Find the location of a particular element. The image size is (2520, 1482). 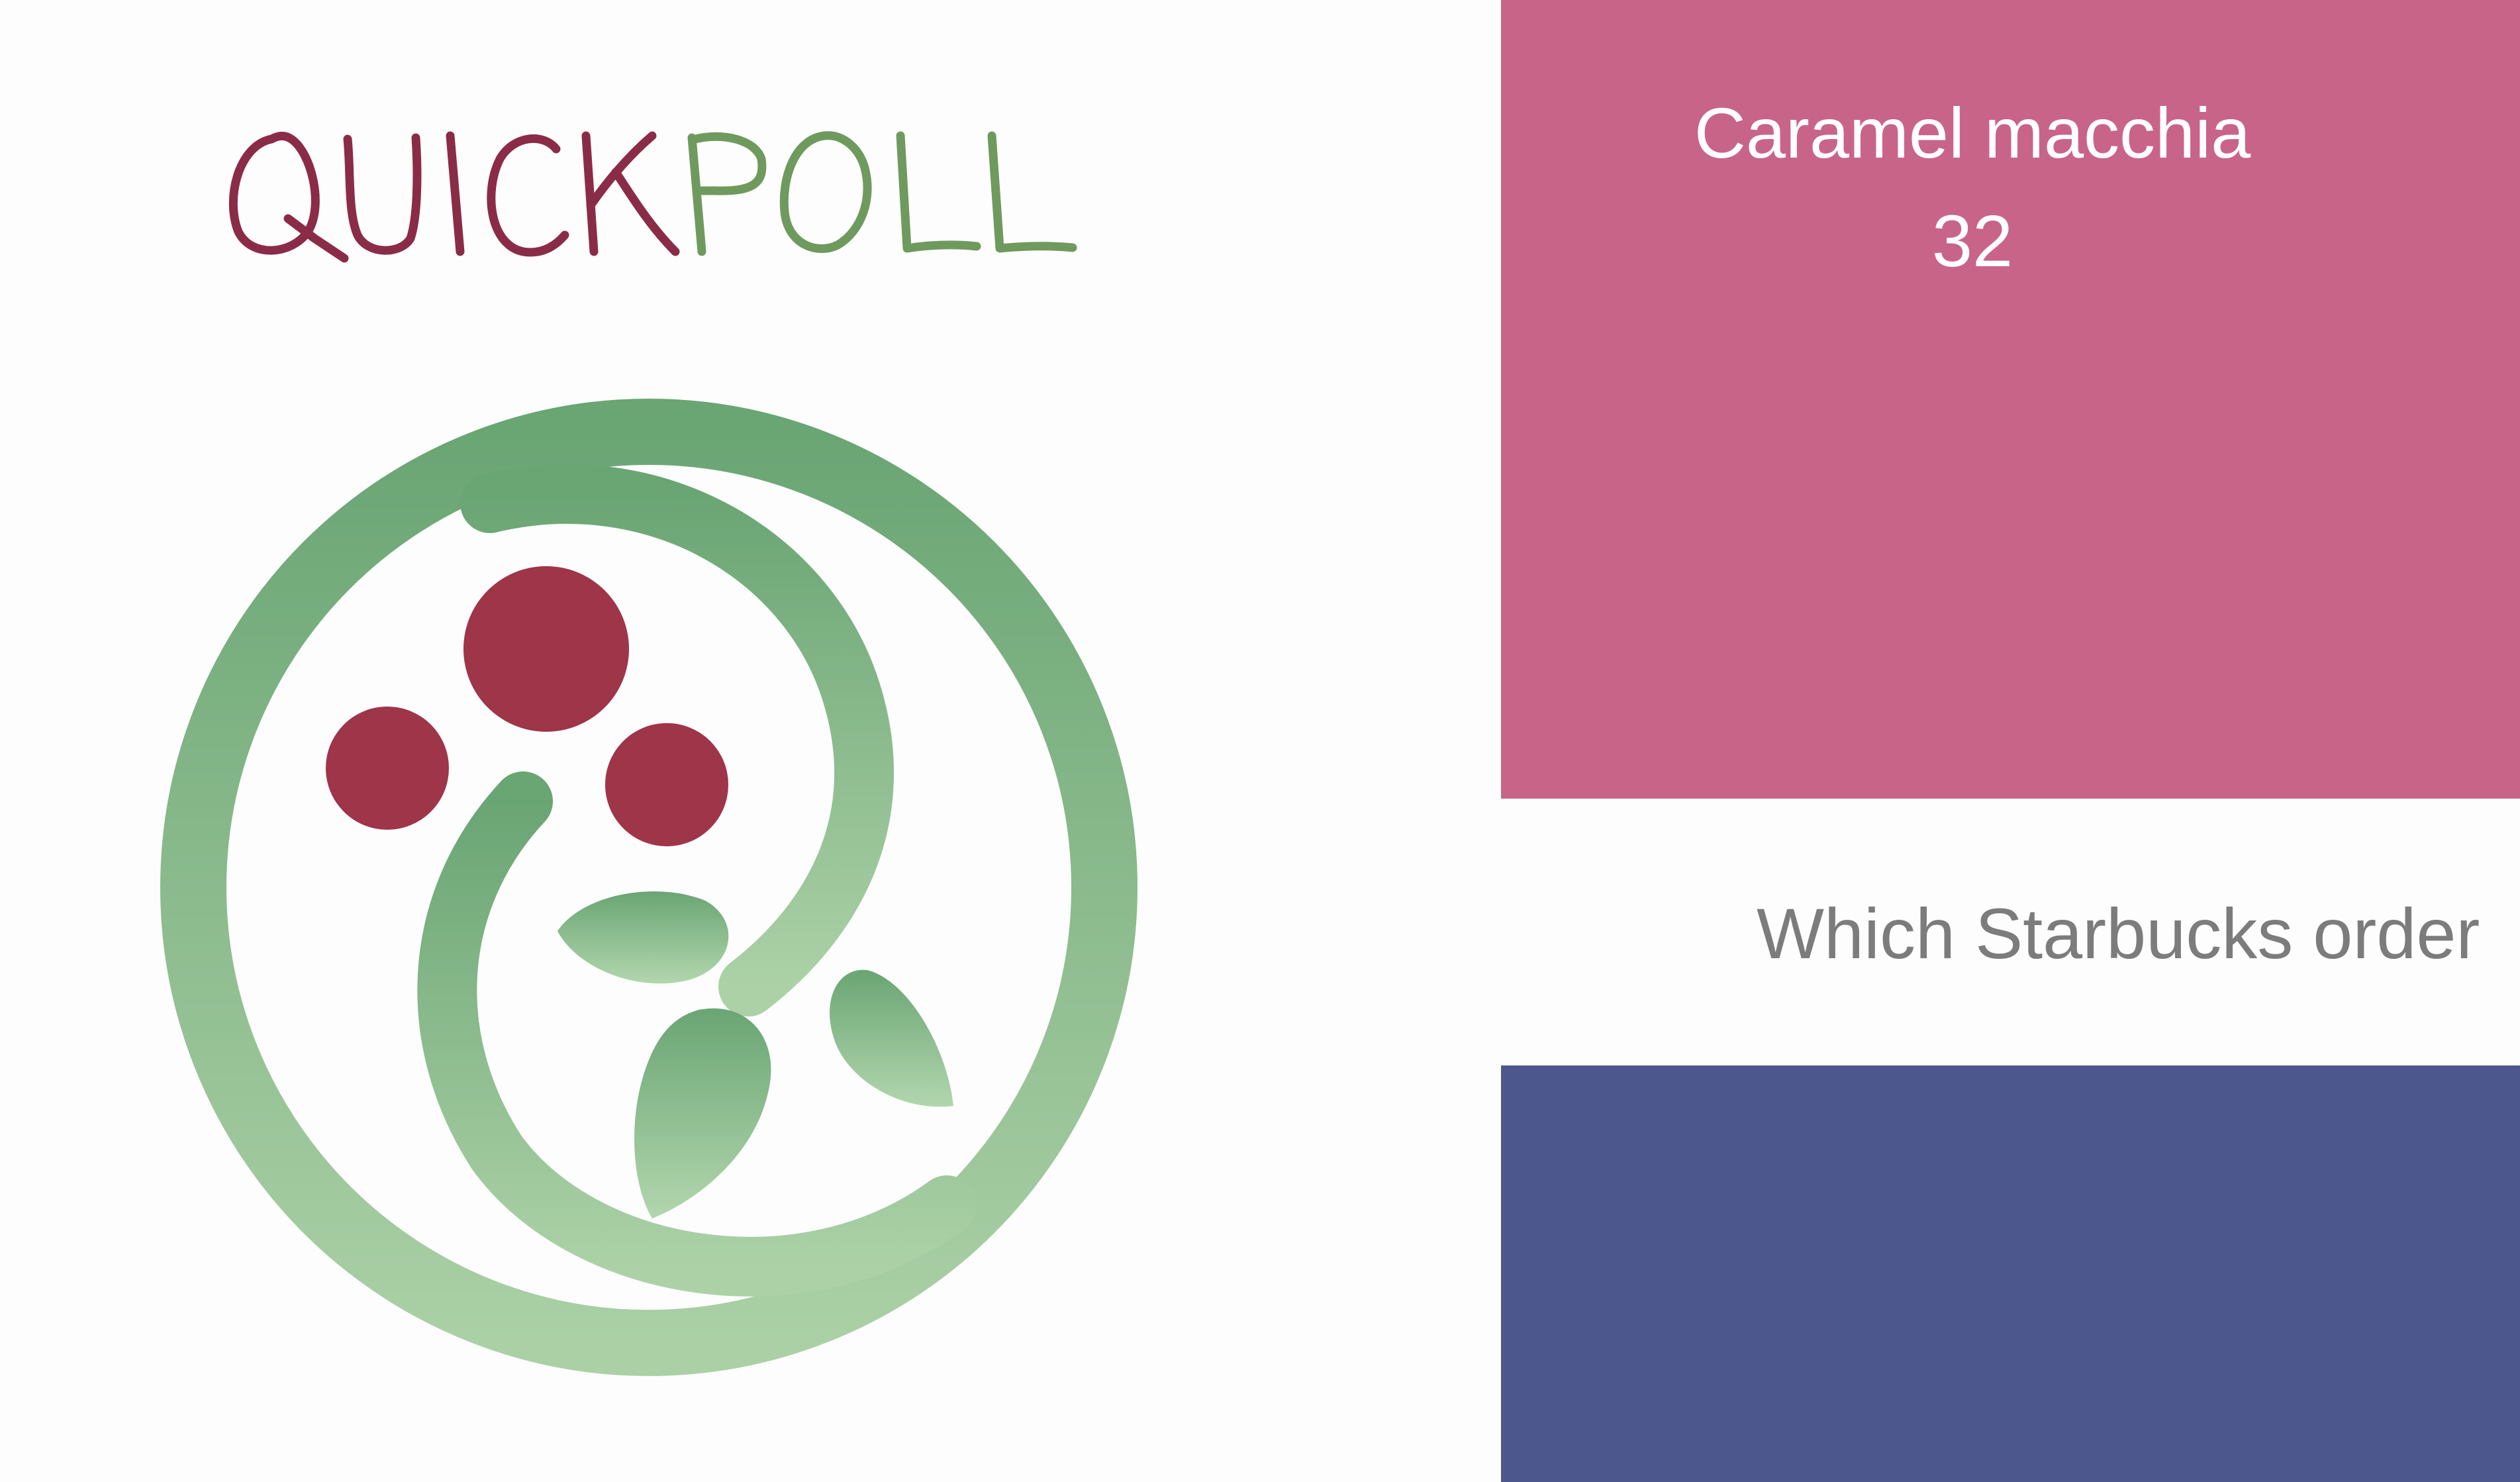

poll-question: Which Starbucks order is located at coordinates (2118, 933).